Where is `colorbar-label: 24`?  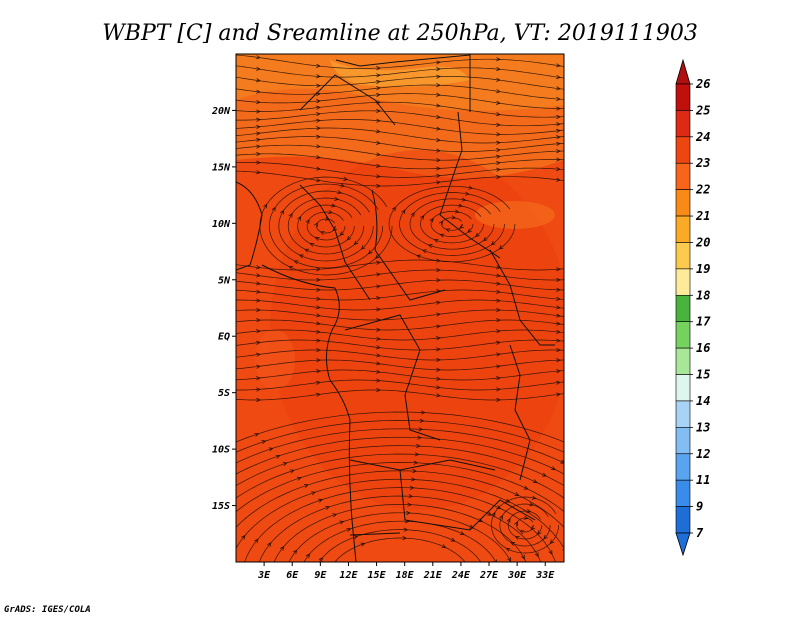 colorbar-label: 24 is located at coordinates (702, 137).